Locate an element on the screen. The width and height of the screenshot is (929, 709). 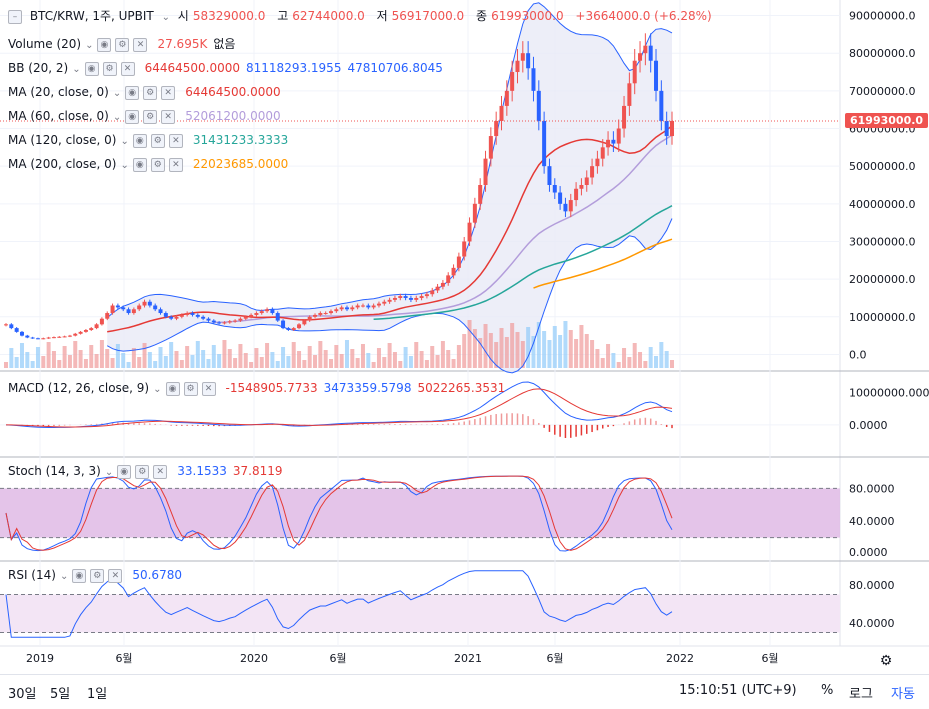
settings-gear-icon: ⚙ is located at coordinates (886, 661).